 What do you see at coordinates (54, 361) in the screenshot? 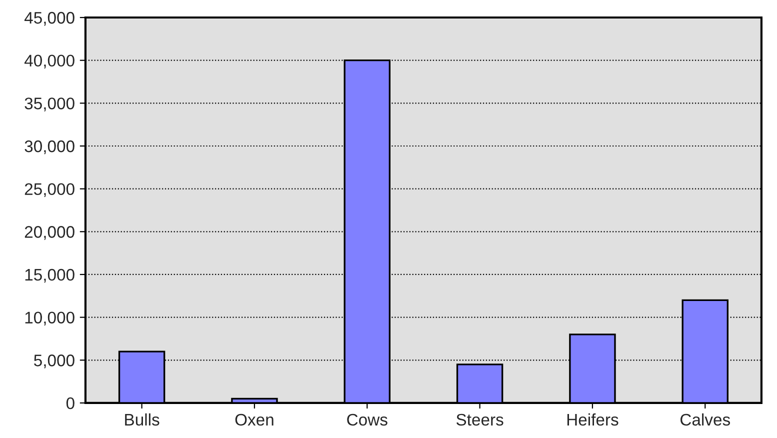
I see `y-tick-label: 5,000` at bounding box center [54, 361].